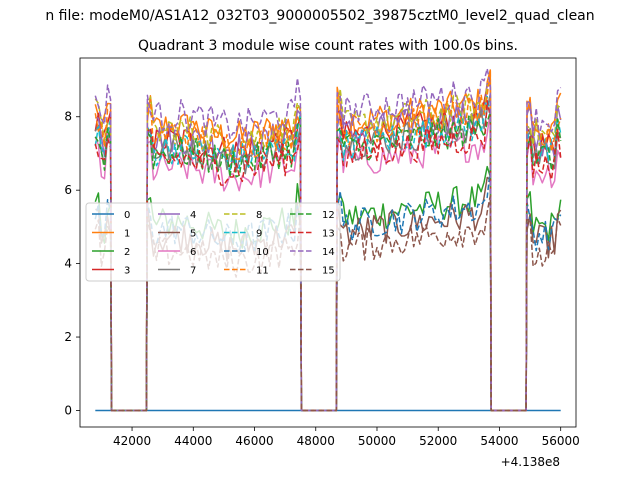 This screenshot has height=480, width=640. I want to click on legend-label-0: 0, so click(127, 215).